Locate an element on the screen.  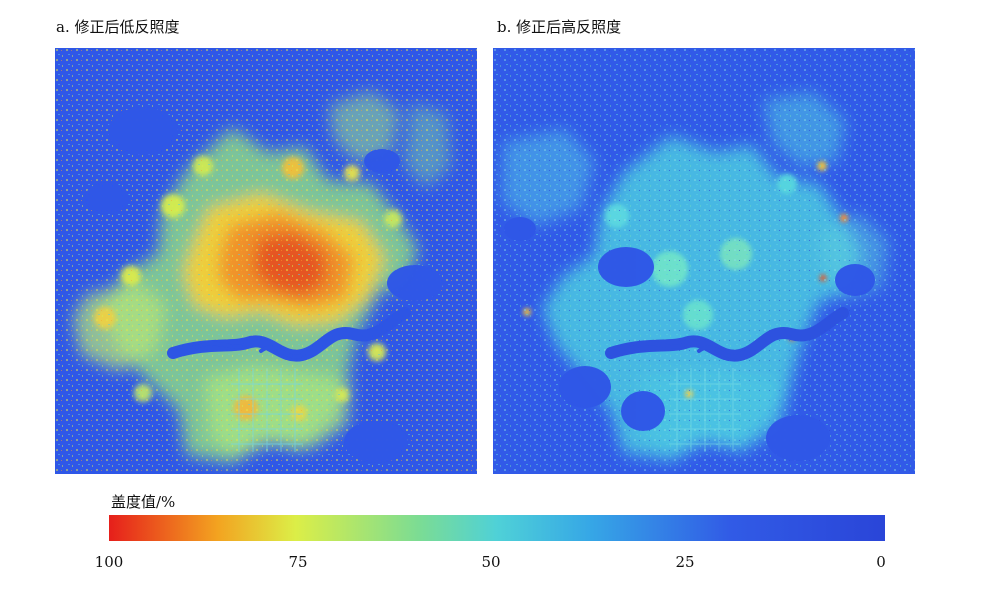
coverage-colorbar is located at coordinates (497, 528).